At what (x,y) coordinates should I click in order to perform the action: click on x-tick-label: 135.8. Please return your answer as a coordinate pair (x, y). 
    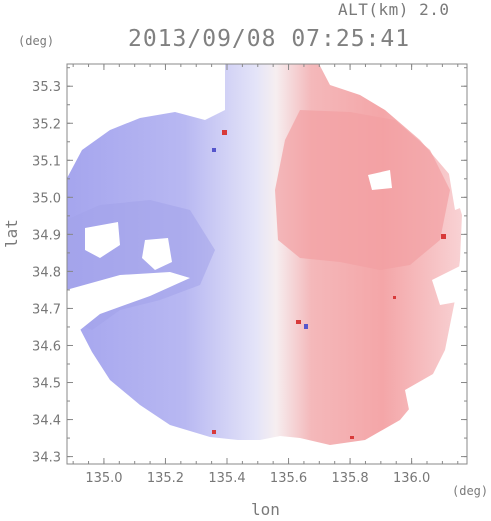
    Looking at the image, I should click on (349, 478).